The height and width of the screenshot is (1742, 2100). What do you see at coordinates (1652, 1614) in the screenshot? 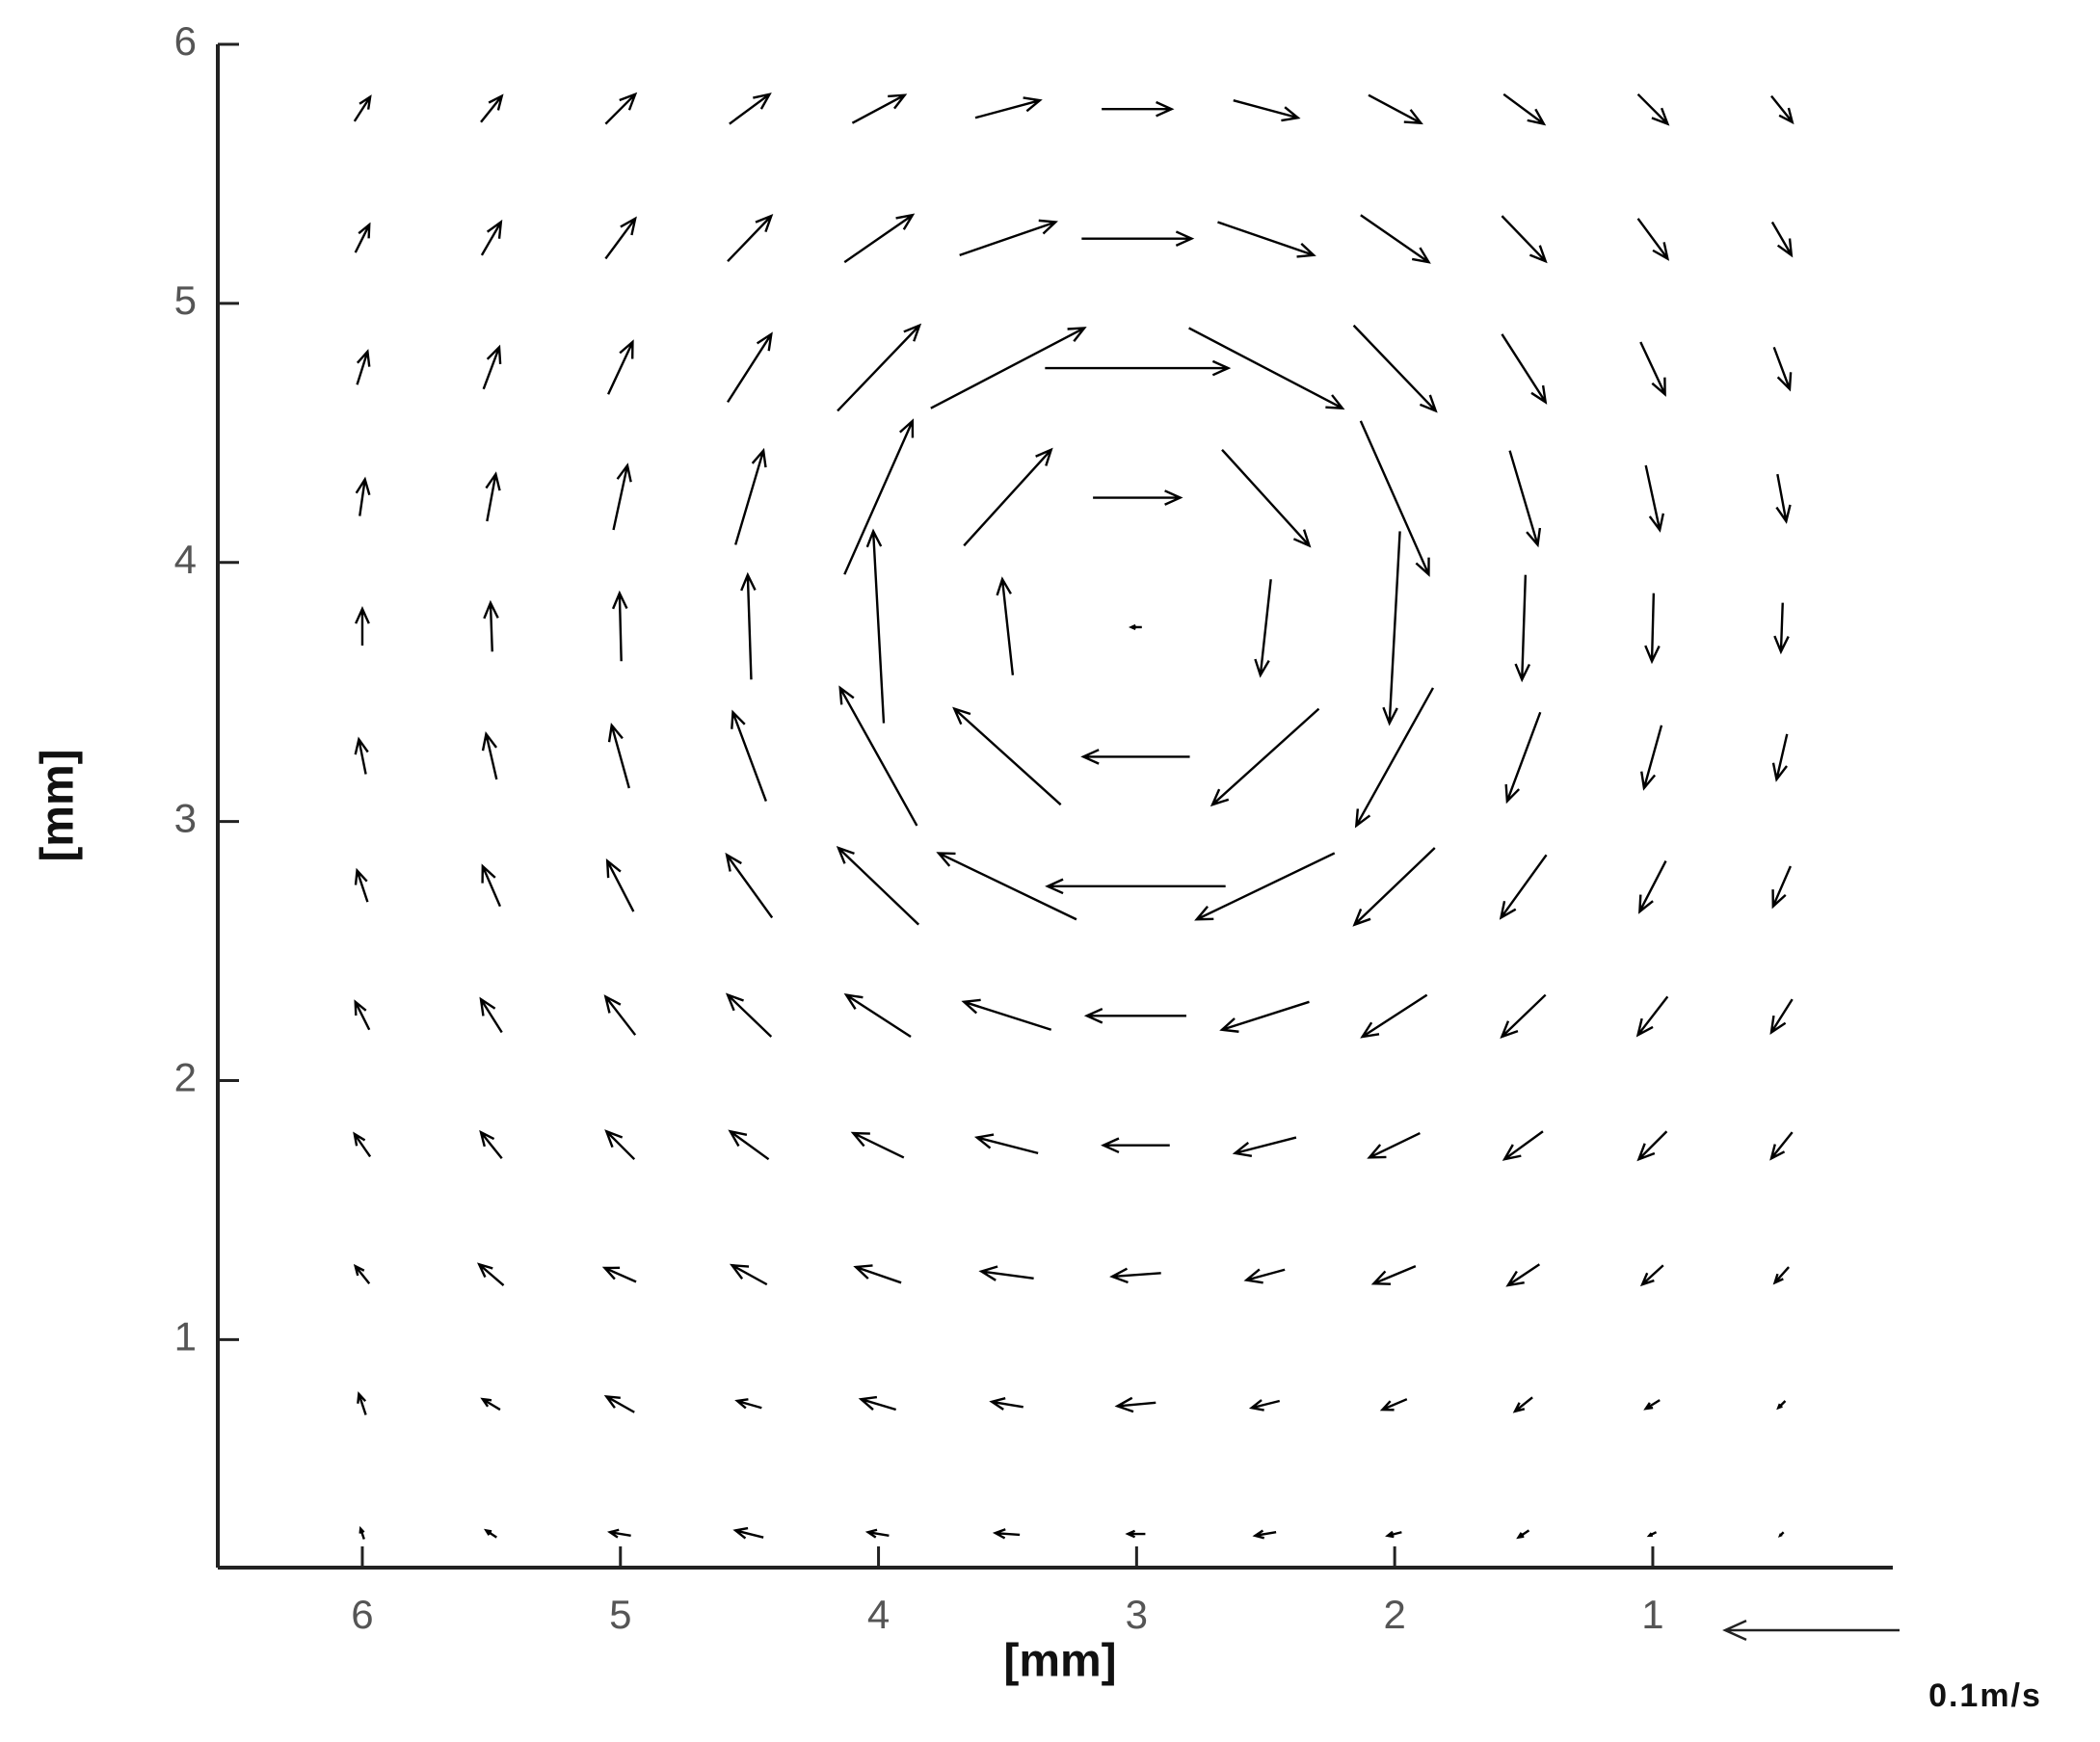
I see `x-tick-label: 1` at bounding box center [1652, 1614].